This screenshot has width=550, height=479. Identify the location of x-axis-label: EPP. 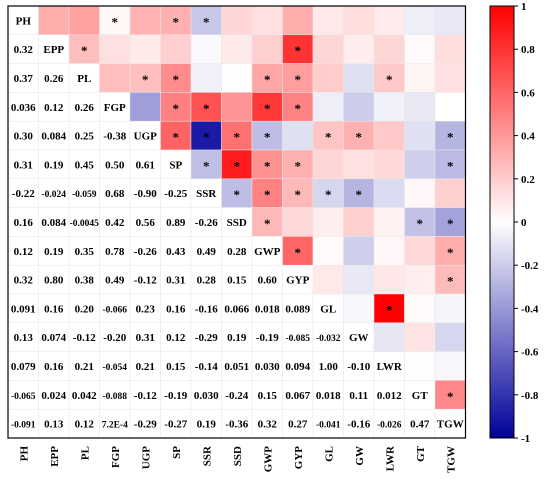
(55, 456).